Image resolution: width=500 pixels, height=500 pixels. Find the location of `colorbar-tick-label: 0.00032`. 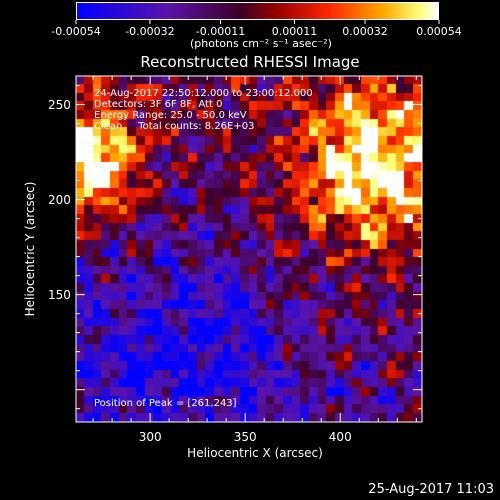

colorbar-tick-label: 0.00032 is located at coordinates (365, 31).